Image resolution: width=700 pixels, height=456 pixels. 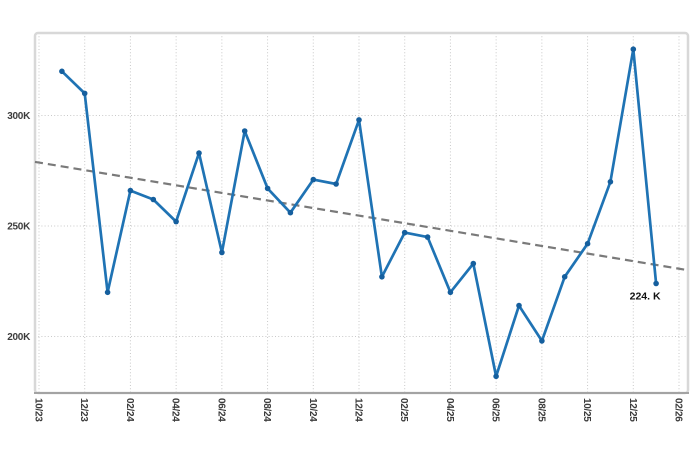 I want to click on x-tick-label: 02/26, so click(x=678, y=410).